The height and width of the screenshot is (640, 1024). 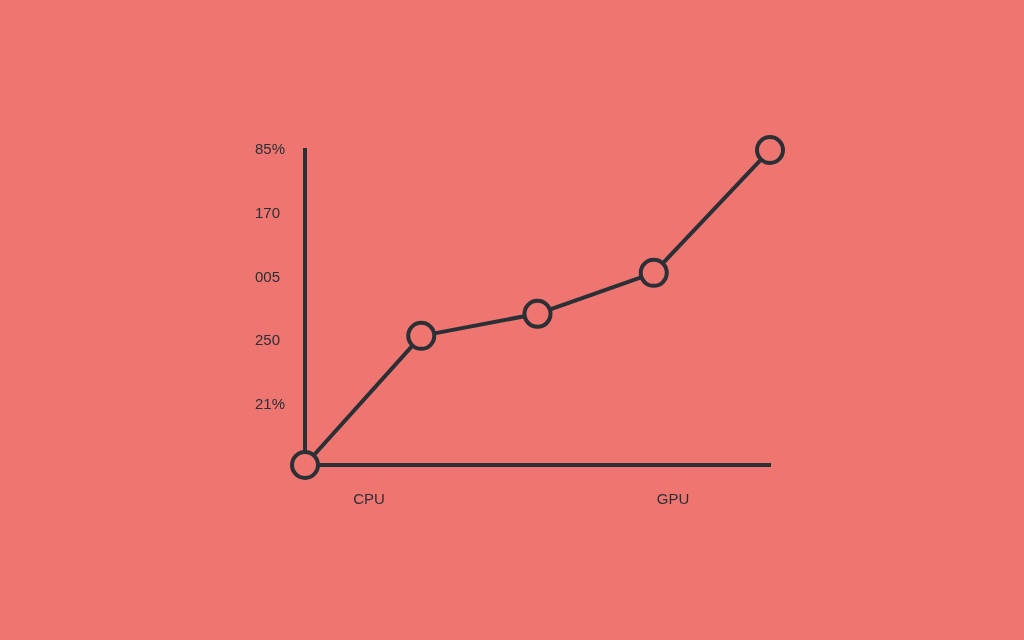 What do you see at coordinates (268, 212) in the screenshot?
I see `text: 170` at bounding box center [268, 212].